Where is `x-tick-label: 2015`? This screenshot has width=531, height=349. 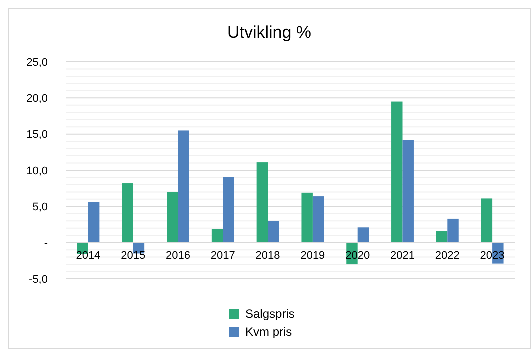 x-tick-label: 2015 is located at coordinates (133, 256).